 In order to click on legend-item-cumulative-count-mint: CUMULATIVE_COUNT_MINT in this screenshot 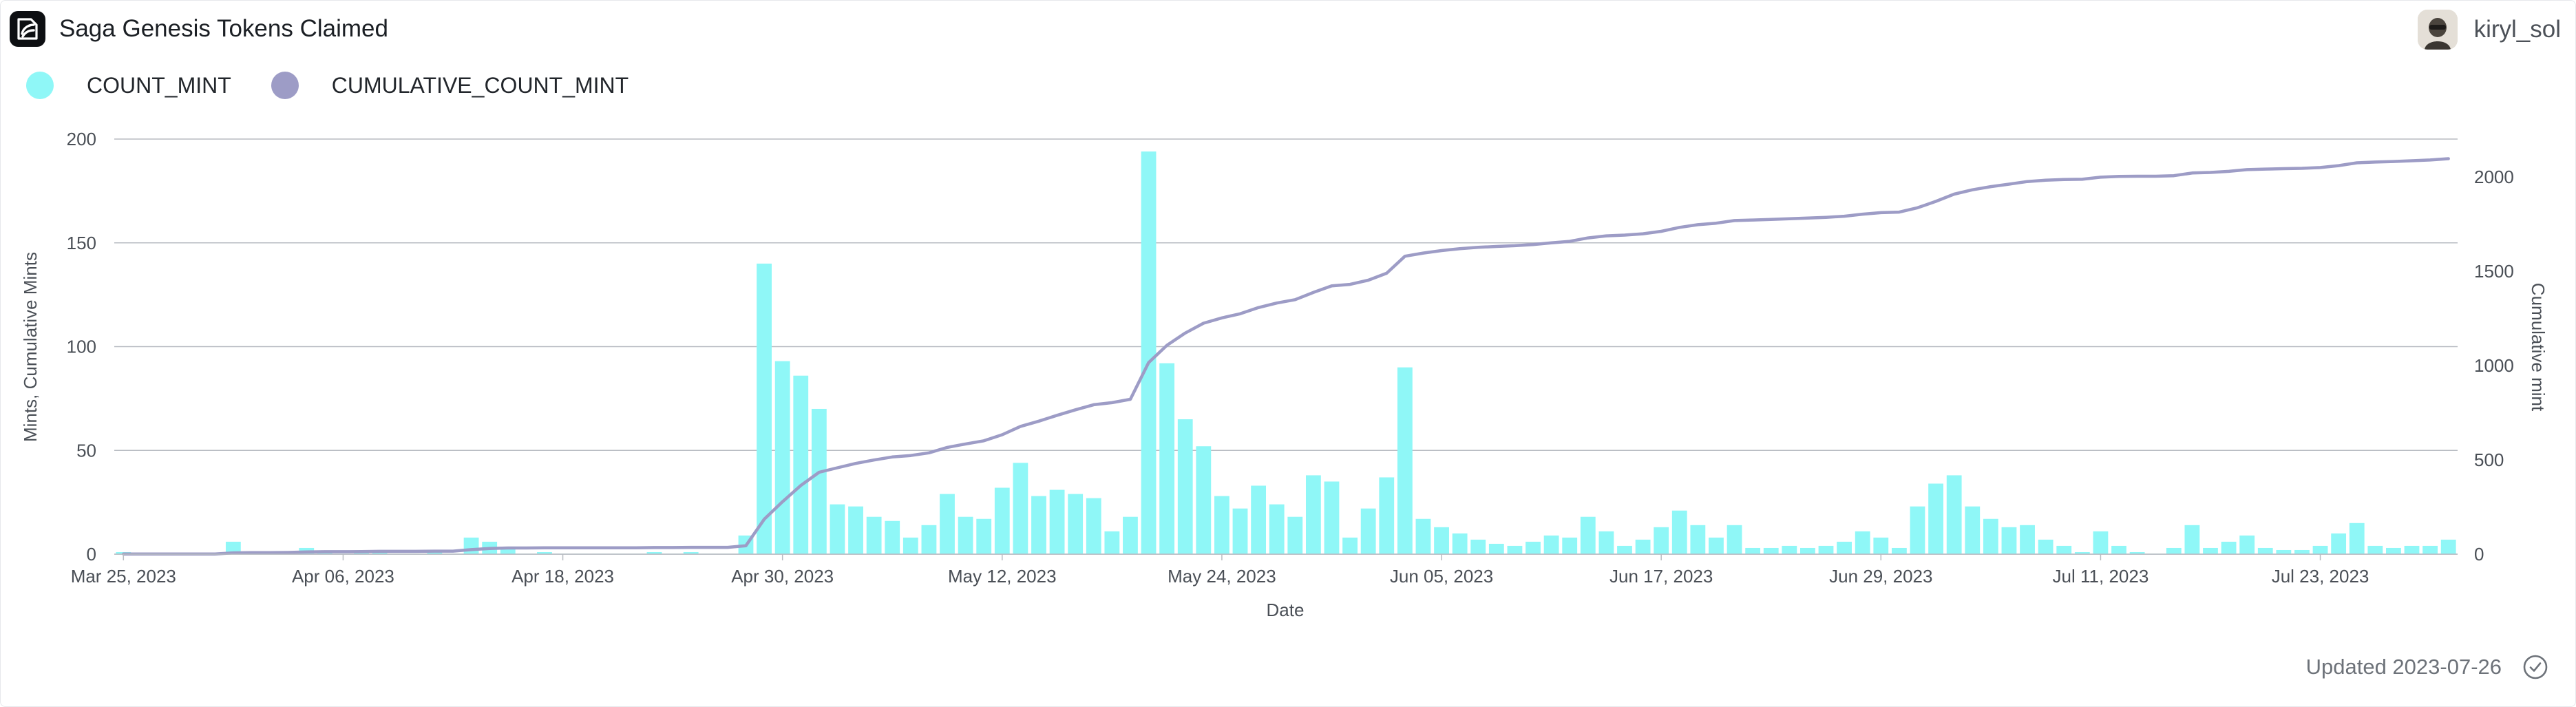, I will do `click(450, 85)`.